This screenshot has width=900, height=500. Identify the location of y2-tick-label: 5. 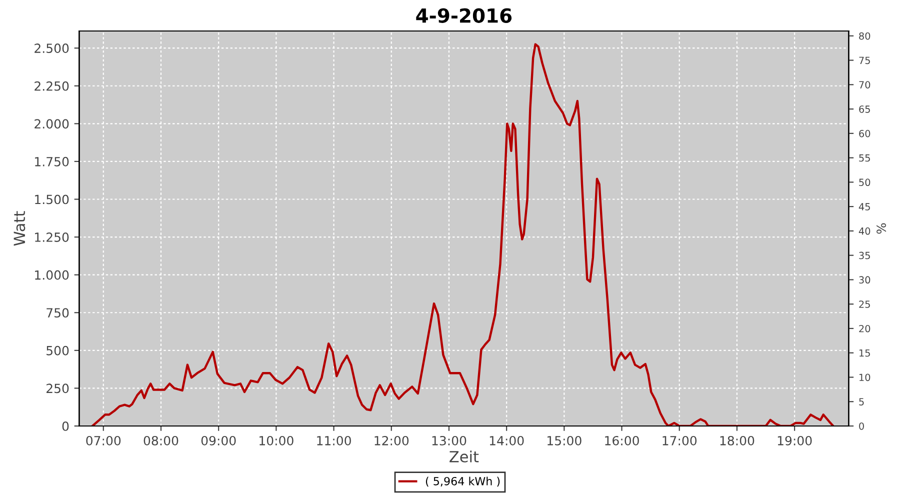
(861, 402).